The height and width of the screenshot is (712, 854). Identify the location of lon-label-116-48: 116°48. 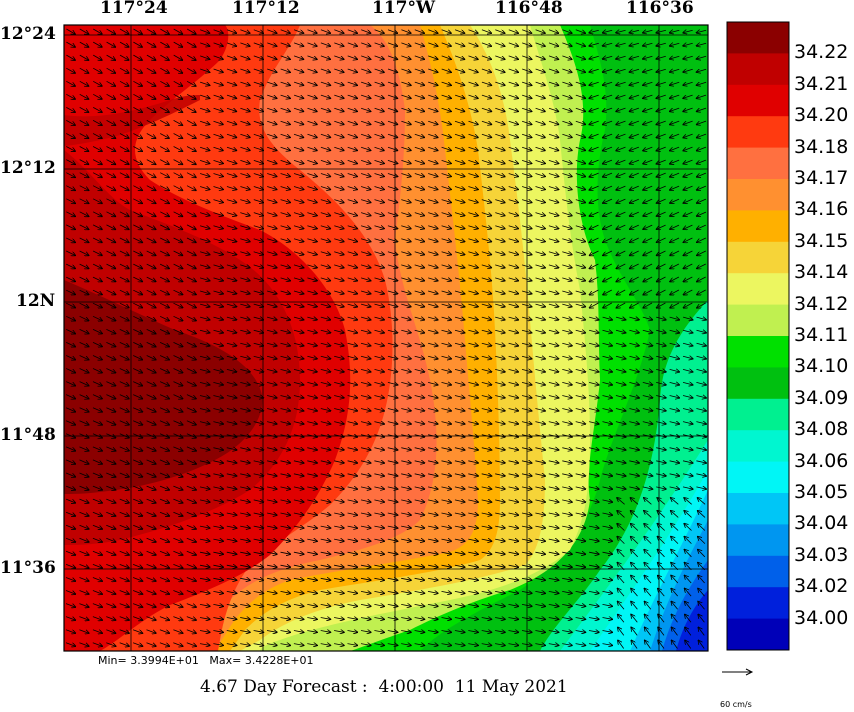
(529, 9).